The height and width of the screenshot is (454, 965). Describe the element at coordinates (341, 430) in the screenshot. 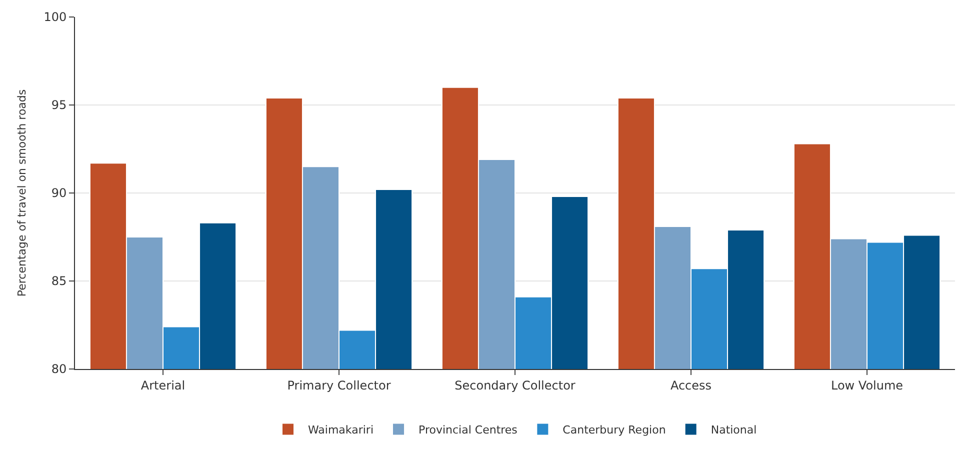

I see `legend-label: Waimakariri` at that location.